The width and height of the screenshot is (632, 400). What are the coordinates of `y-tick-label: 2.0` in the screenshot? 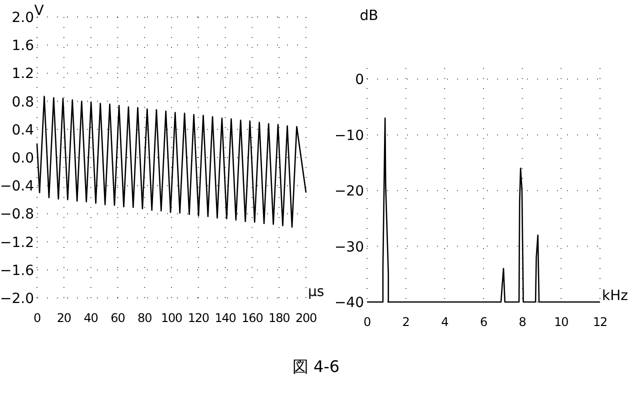 It's located at (23, 18).